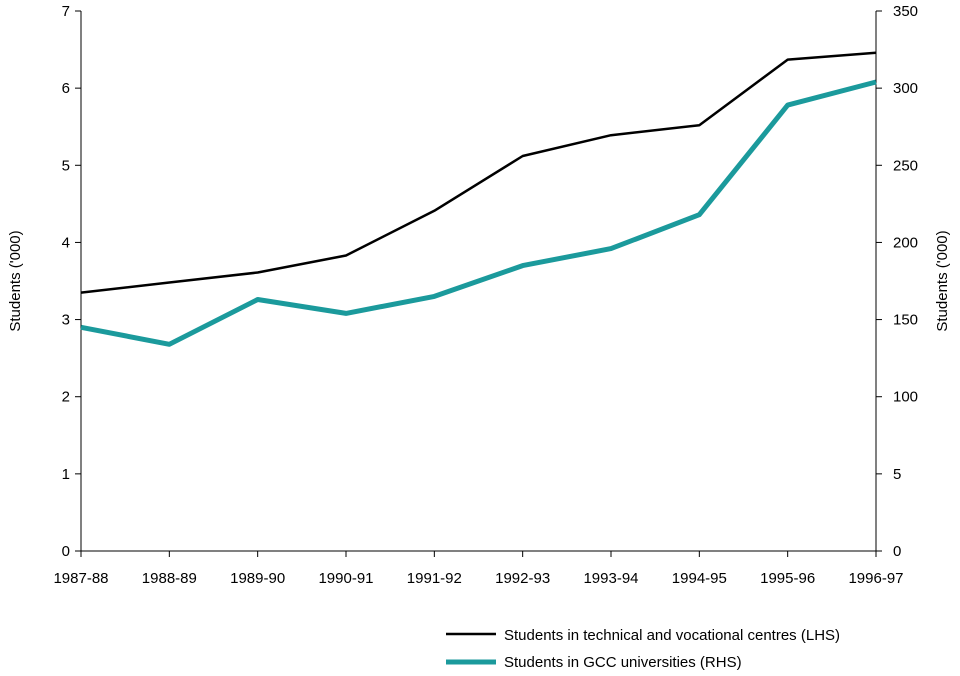 This screenshot has height=676, width=960. Describe the element at coordinates (80, 578) in the screenshot. I see `x-tick-label: 1987-88` at that location.